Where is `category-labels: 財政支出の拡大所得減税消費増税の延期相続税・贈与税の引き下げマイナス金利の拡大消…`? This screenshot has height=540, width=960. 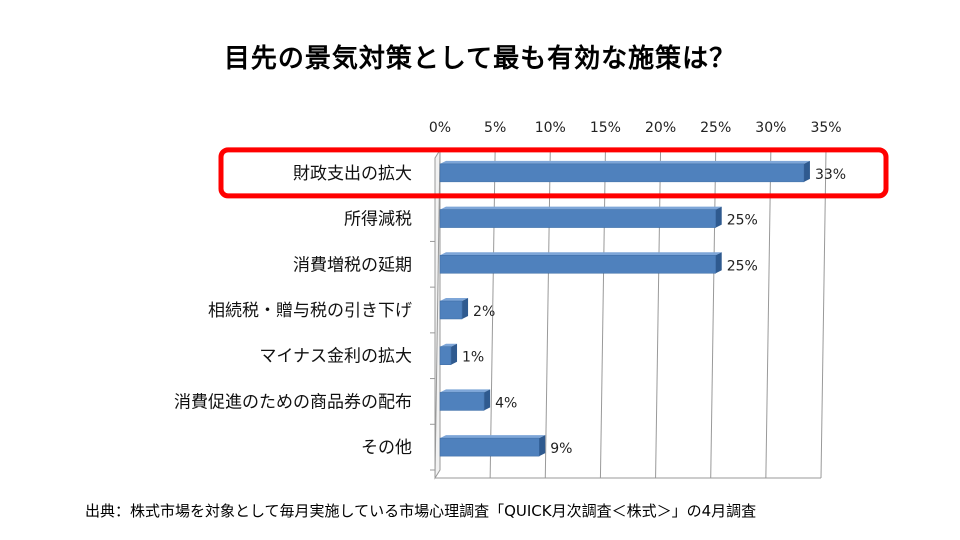
category-labels: 財政支出の拡大所得減税消費増税の延期相続税・贈与税の引き下げマイナス金利の拡大消… is located at coordinates (293, 311).